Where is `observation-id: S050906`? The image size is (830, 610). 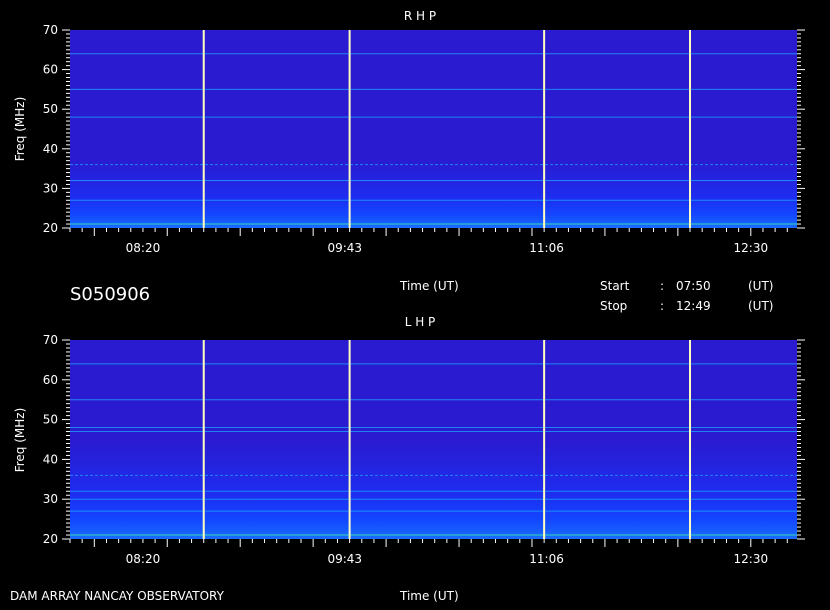
observation-id: S050906 is located at coordinates (110, 294).